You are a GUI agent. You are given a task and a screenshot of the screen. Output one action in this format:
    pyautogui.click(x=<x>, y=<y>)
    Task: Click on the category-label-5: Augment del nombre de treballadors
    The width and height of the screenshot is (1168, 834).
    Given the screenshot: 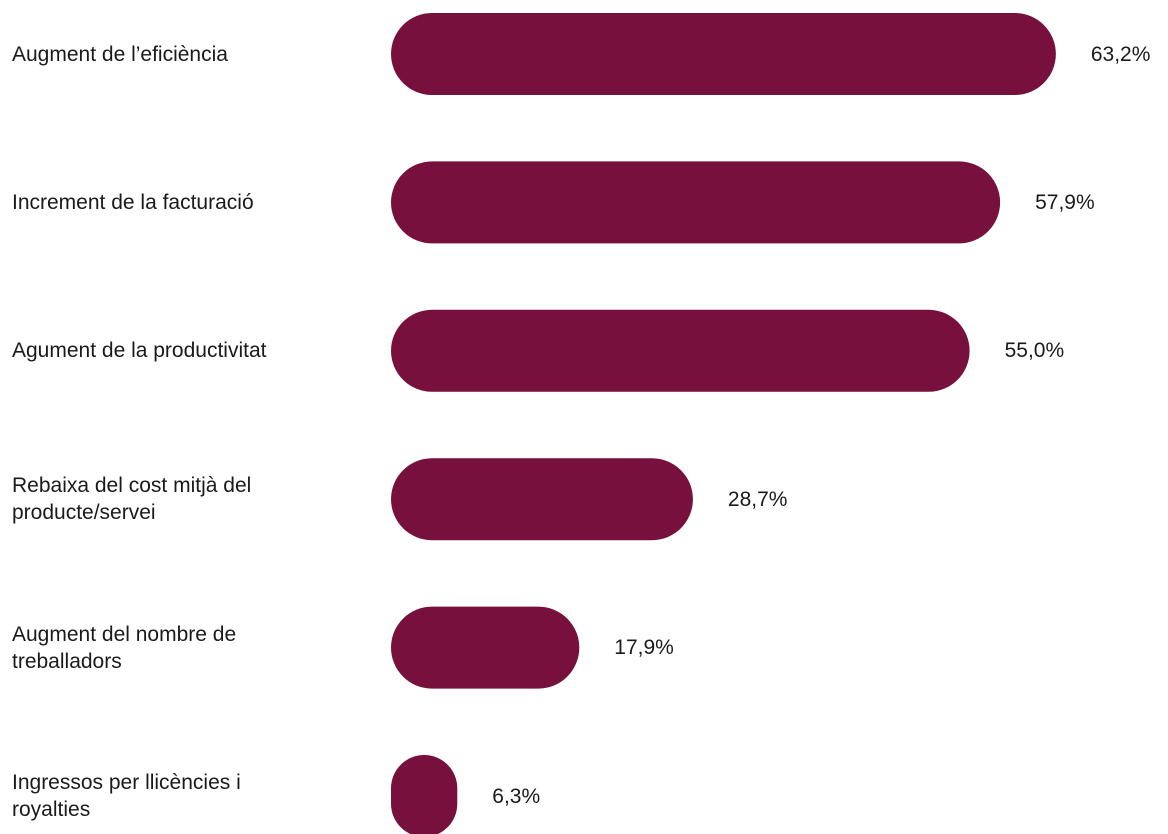 What is the action you would take?
    pyautogui.click(x=124, y=647)
    